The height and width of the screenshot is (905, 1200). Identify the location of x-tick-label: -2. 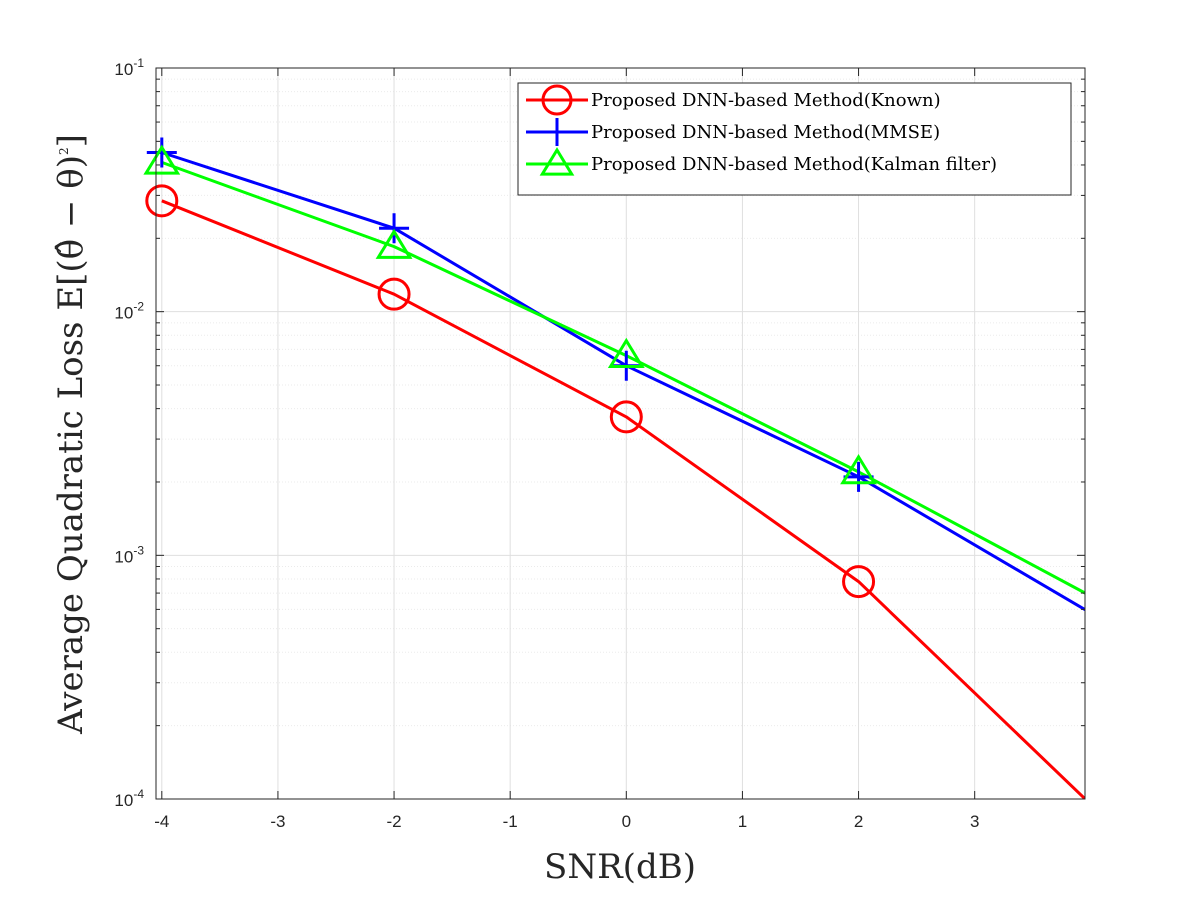
(393, 821).